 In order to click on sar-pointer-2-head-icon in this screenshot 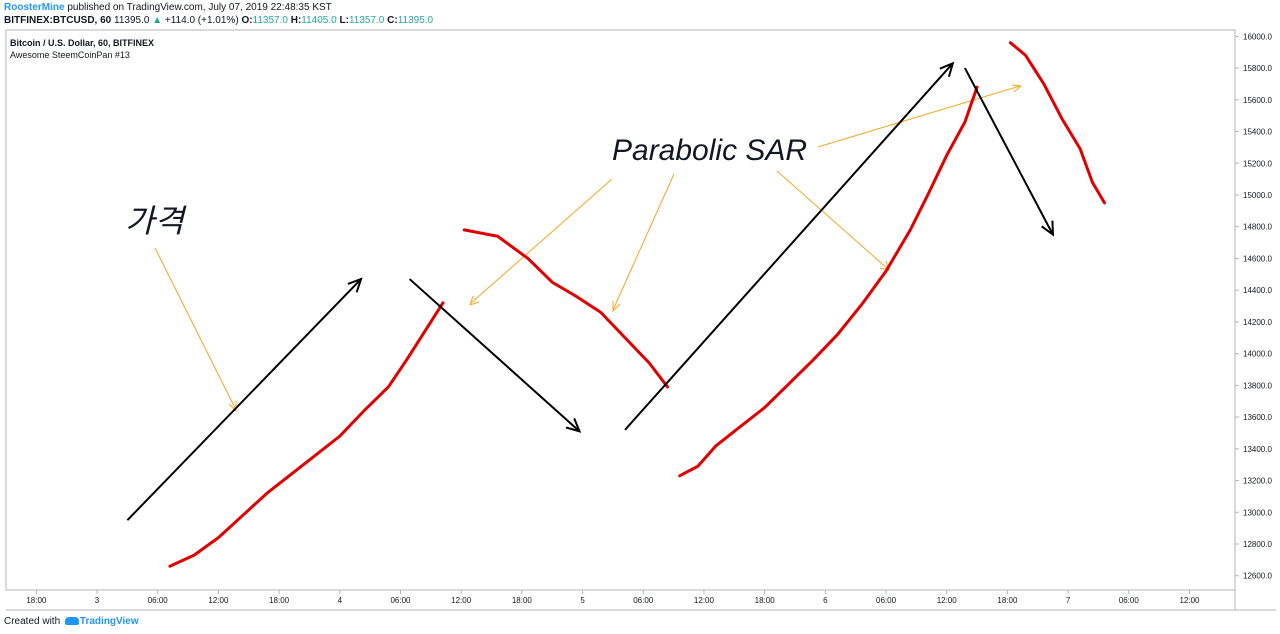, I will do `click(616, 307)`.